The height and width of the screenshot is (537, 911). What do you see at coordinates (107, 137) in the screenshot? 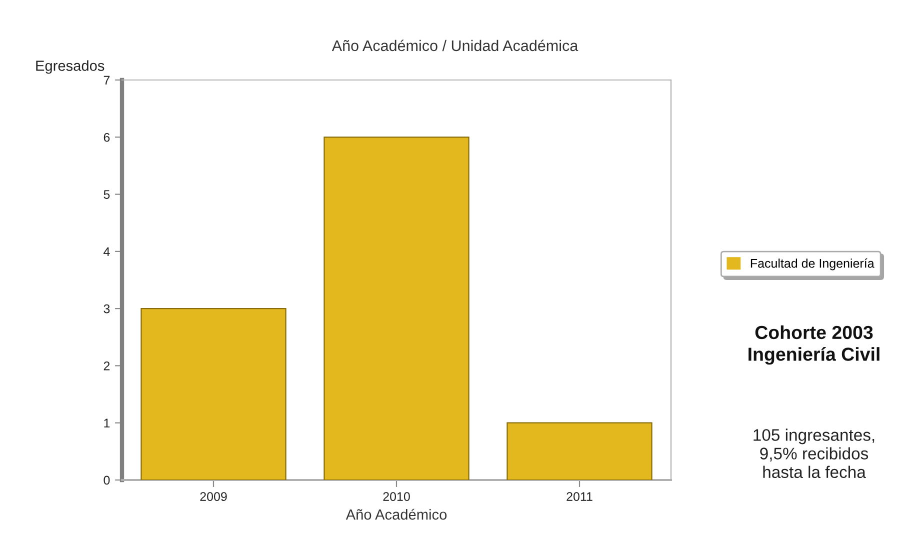
I see `y-tick-label: 6` at bounding box center [107, 137].